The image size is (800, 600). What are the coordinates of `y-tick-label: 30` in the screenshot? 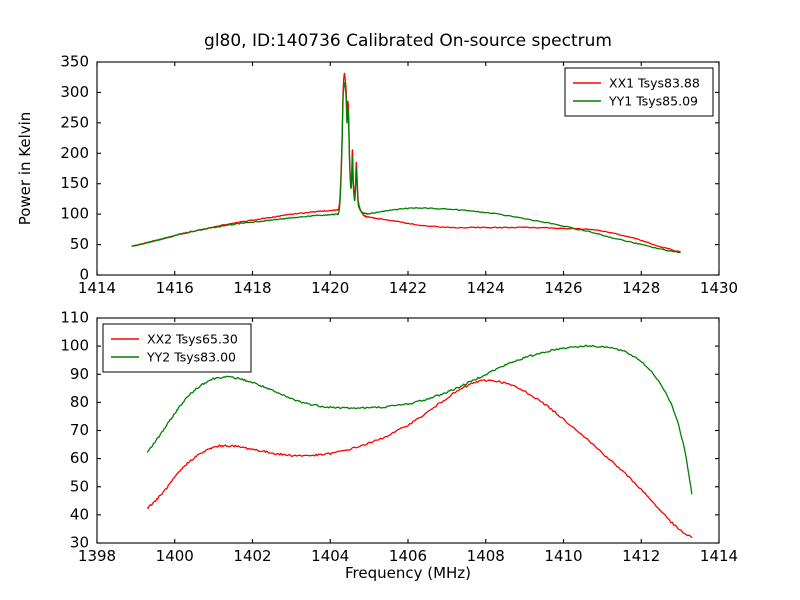 It's located at (79, 543).